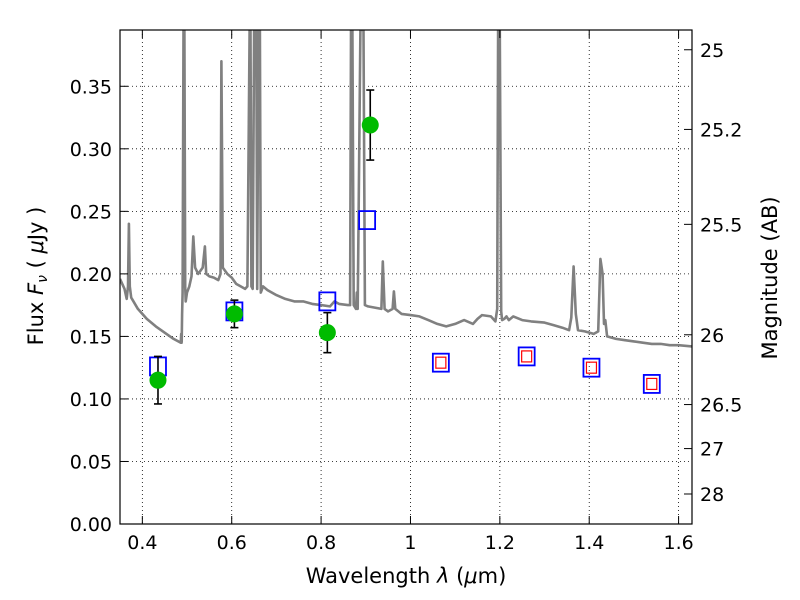  I want to click on x-axis-label: Wavelength λ (μm), so click(406, 576).